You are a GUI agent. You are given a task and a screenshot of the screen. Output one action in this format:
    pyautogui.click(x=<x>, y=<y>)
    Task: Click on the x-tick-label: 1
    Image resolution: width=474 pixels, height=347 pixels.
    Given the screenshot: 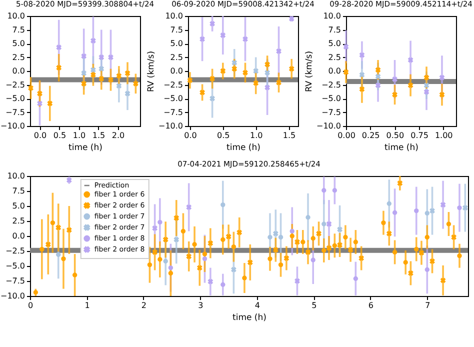 What is the action you would take?
    pyautogui.click(x=87, y=305)
    